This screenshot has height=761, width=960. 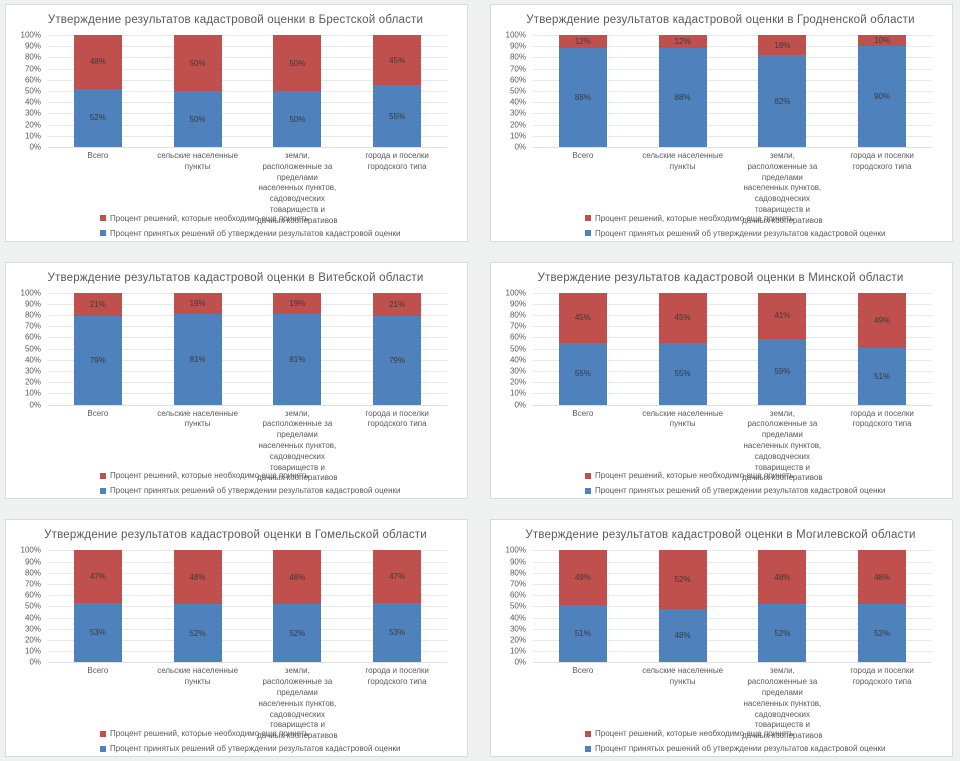 What do you see at coordinates (97, 117) in the screenshot?
I see `bar-segment-approved: 52%` at bounding box center [97, 117].